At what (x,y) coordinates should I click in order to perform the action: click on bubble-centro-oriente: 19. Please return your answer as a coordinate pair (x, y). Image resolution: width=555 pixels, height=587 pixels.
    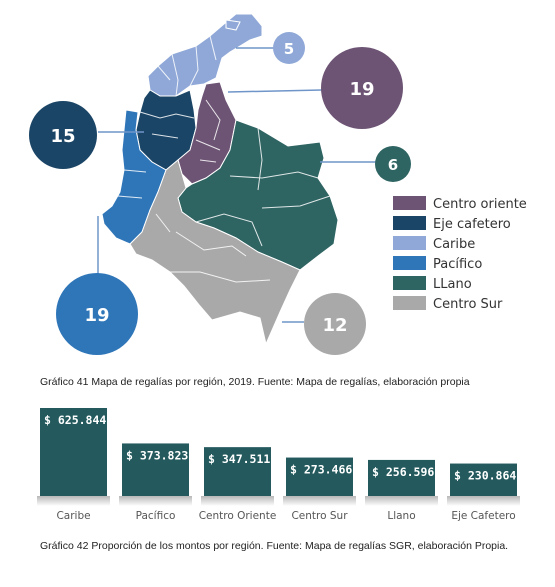
    Looking at the image, I should click on (362, 88).